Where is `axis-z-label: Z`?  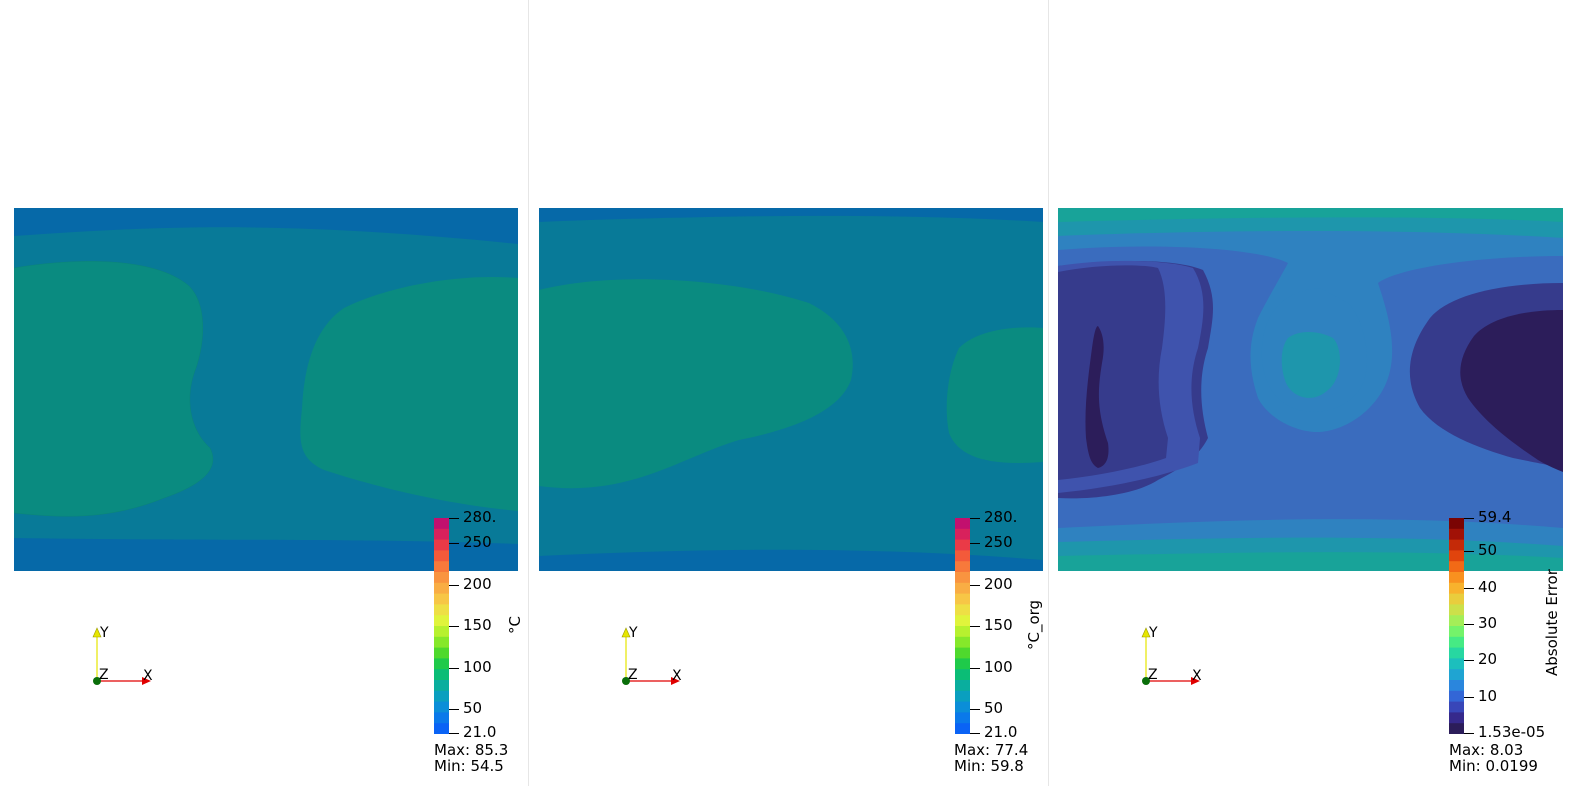
axis-z-label: Z is located at coordinates (104, 675).